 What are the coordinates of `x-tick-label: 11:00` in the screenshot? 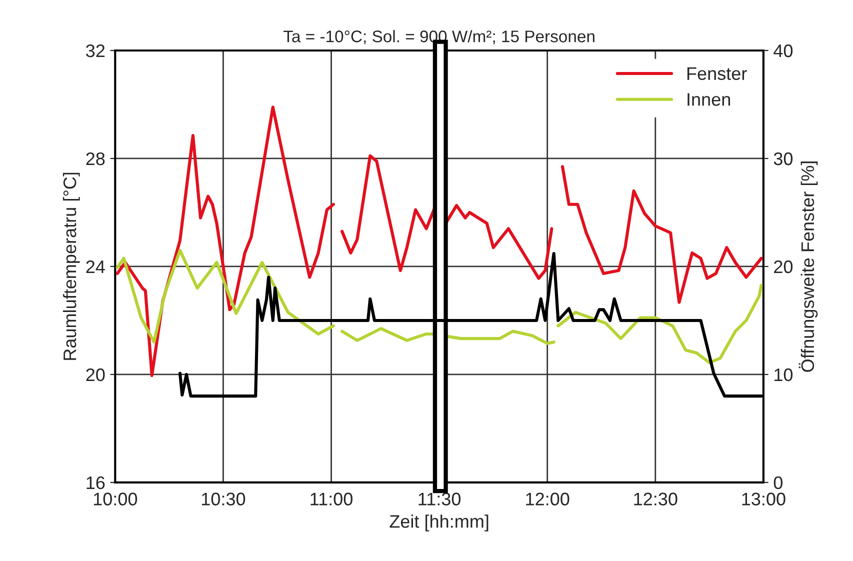 It's located at (331, 499).